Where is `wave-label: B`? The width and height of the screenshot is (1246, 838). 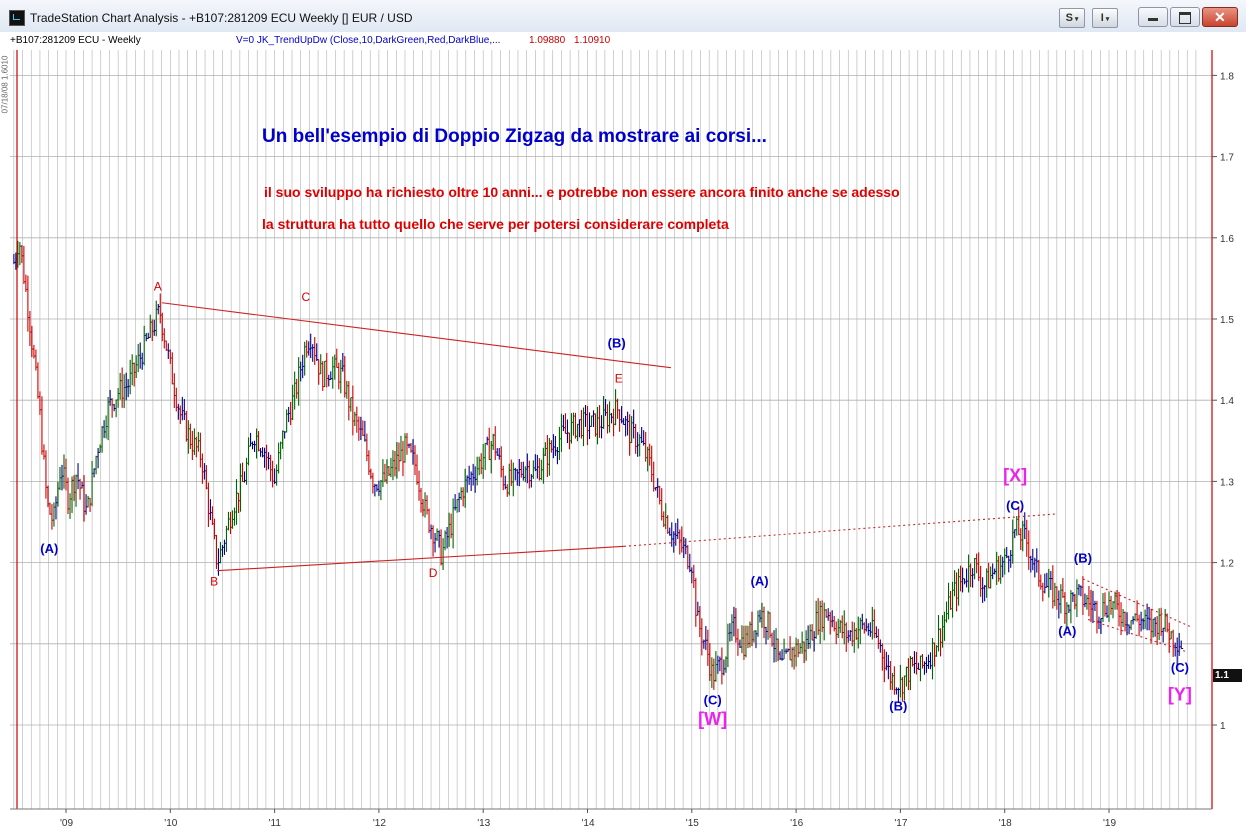
wave-label: B is located at coordinates (214, 581).